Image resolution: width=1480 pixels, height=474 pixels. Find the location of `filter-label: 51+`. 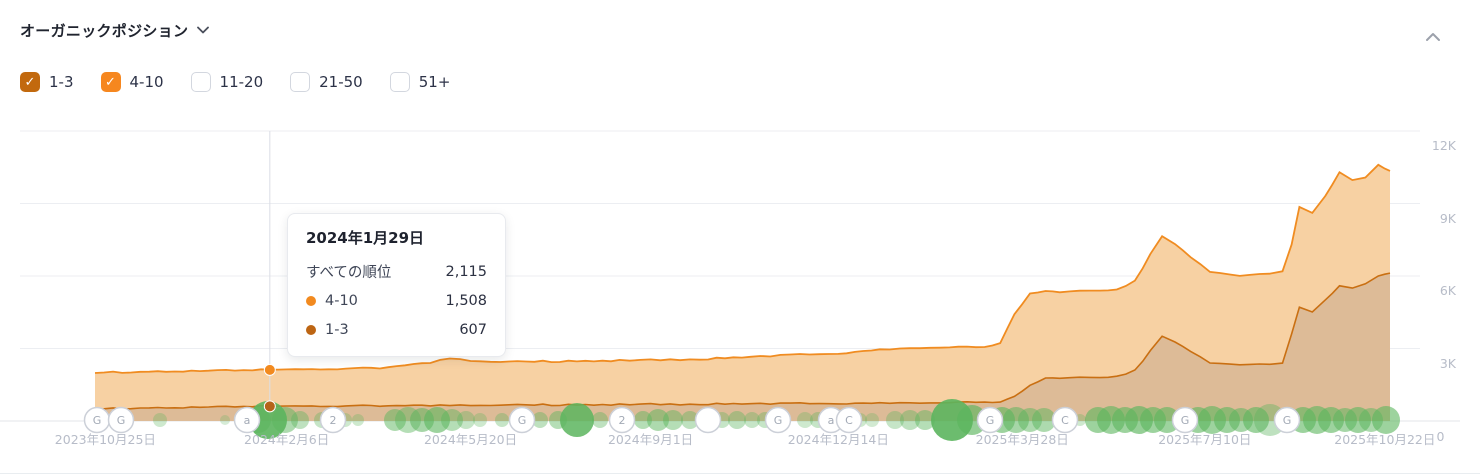

filter-label: 51+ is located at coordinates (434, 82).